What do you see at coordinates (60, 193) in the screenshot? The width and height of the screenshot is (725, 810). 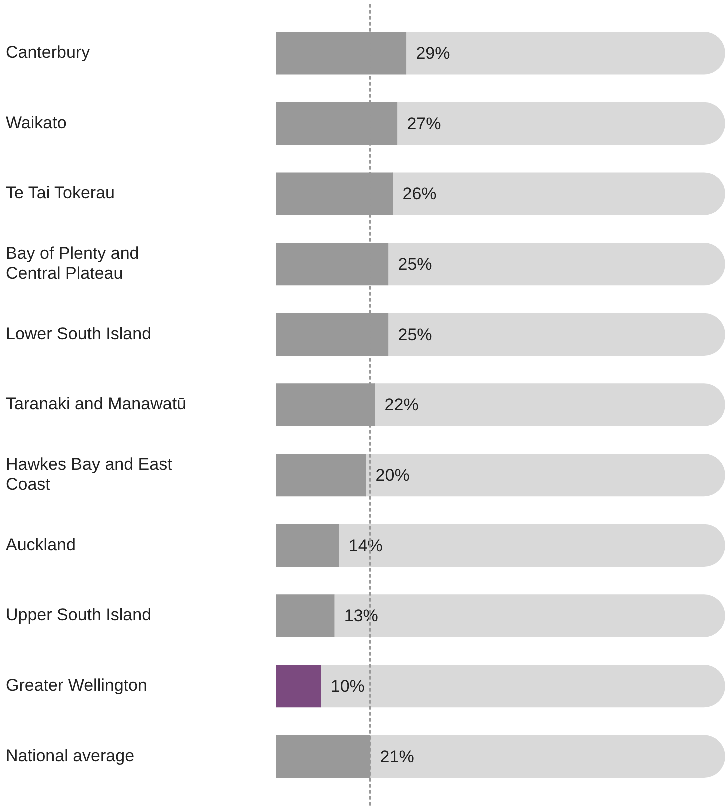 I see `y-tick-label: Te Tai Tokerau` at bounding box center [60, 193].